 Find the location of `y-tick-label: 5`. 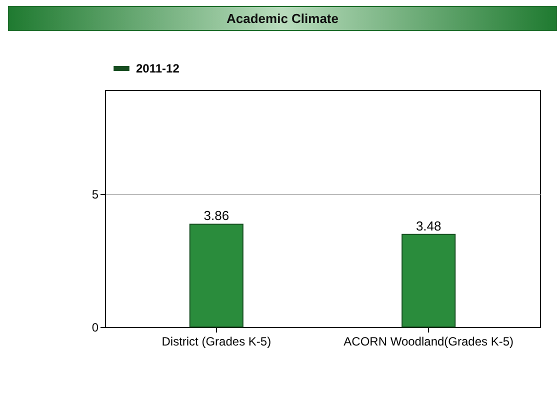

y-tick-label: 5 is located at coordinates (95, 194).